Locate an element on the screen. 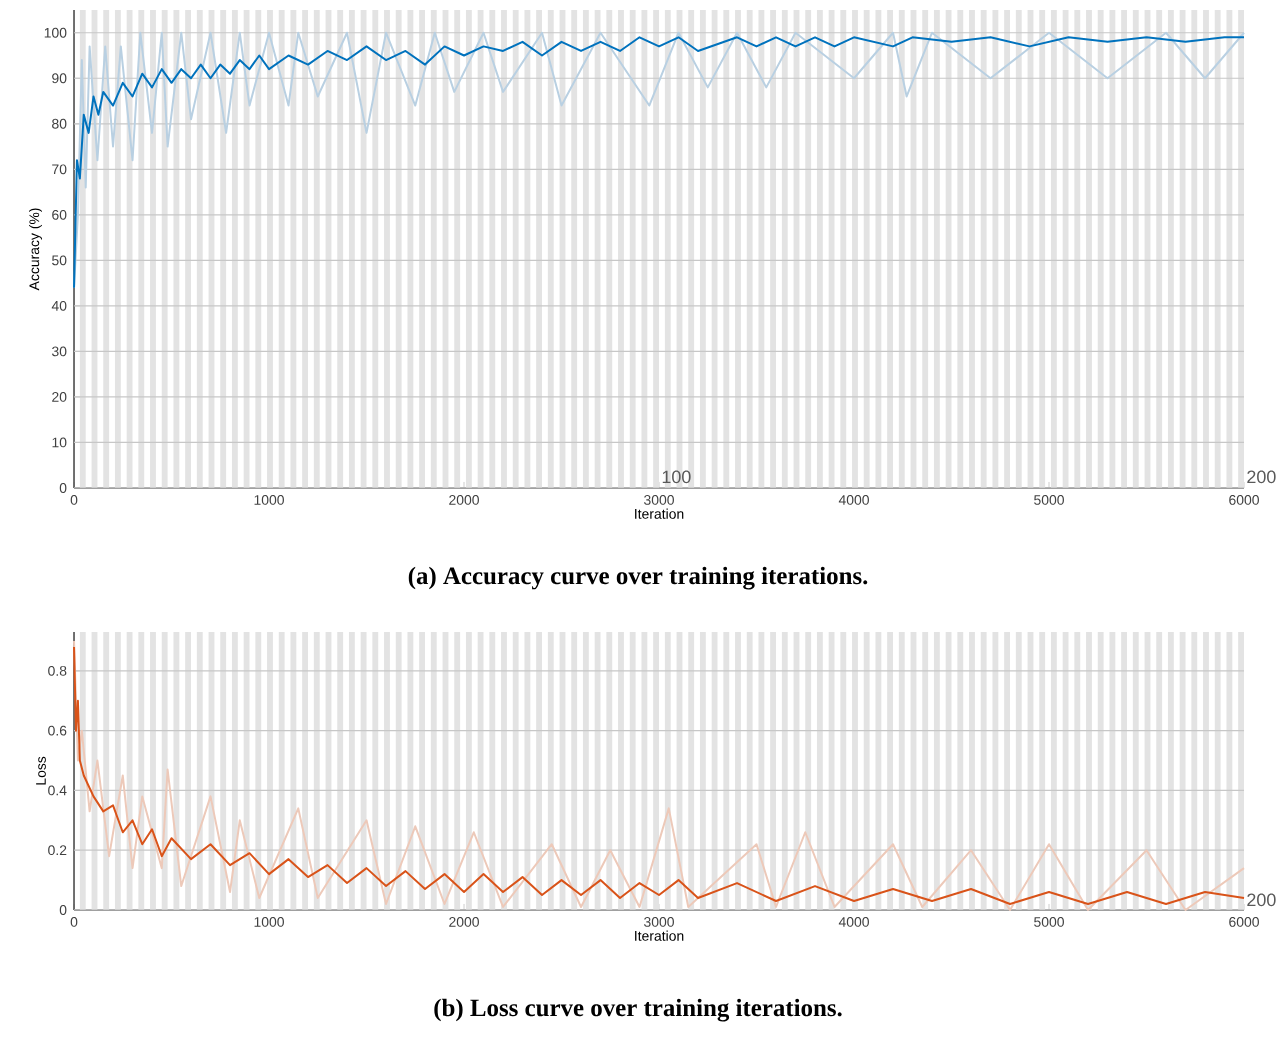 This screenshot has width=1280, height=1054. annotation: 100 is located at coordinates (676, 477).